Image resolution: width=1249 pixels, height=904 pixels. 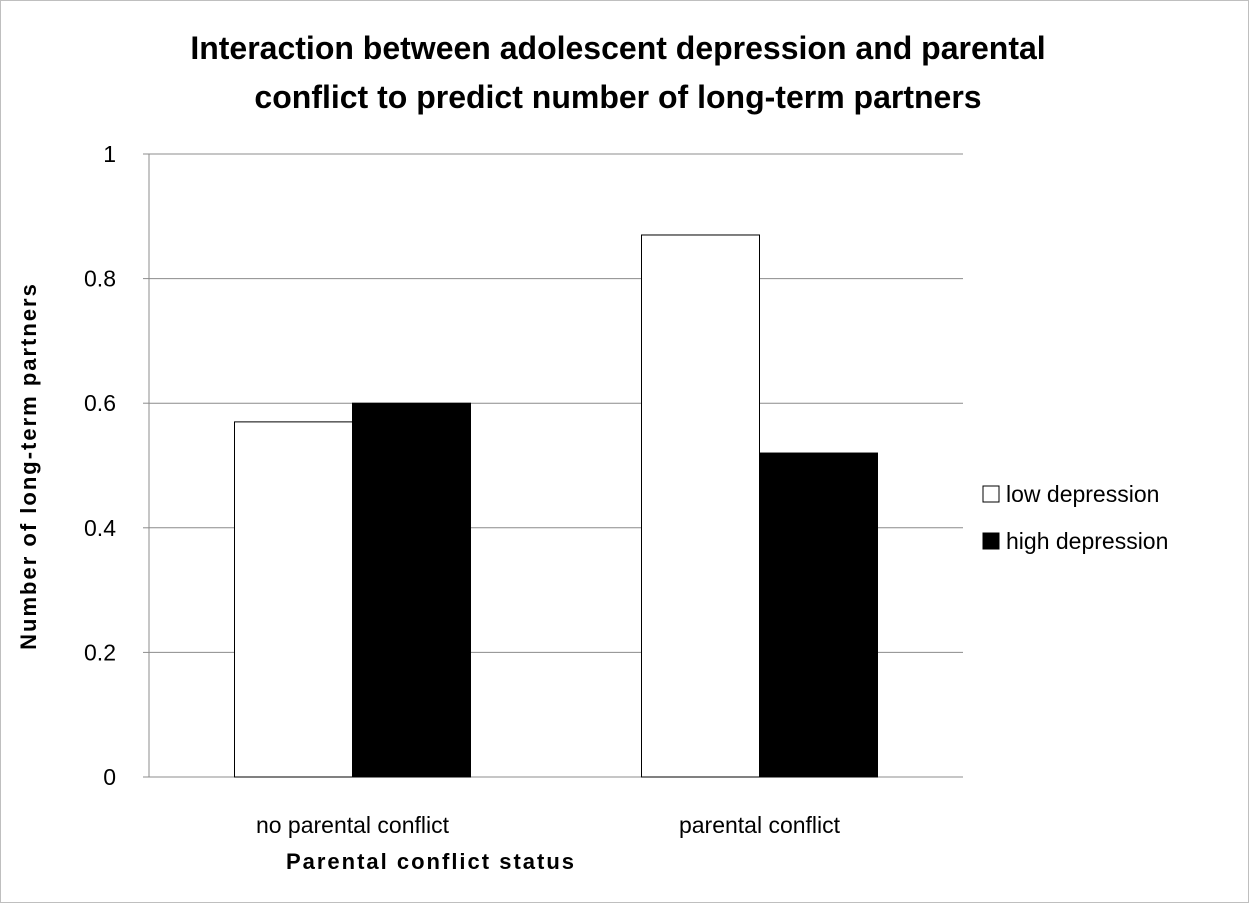 What do you see at coordinates (28, 466) in the screenshot?
I see `y-axis-title: Number of long-term partners` at bounding box center [28, 466].